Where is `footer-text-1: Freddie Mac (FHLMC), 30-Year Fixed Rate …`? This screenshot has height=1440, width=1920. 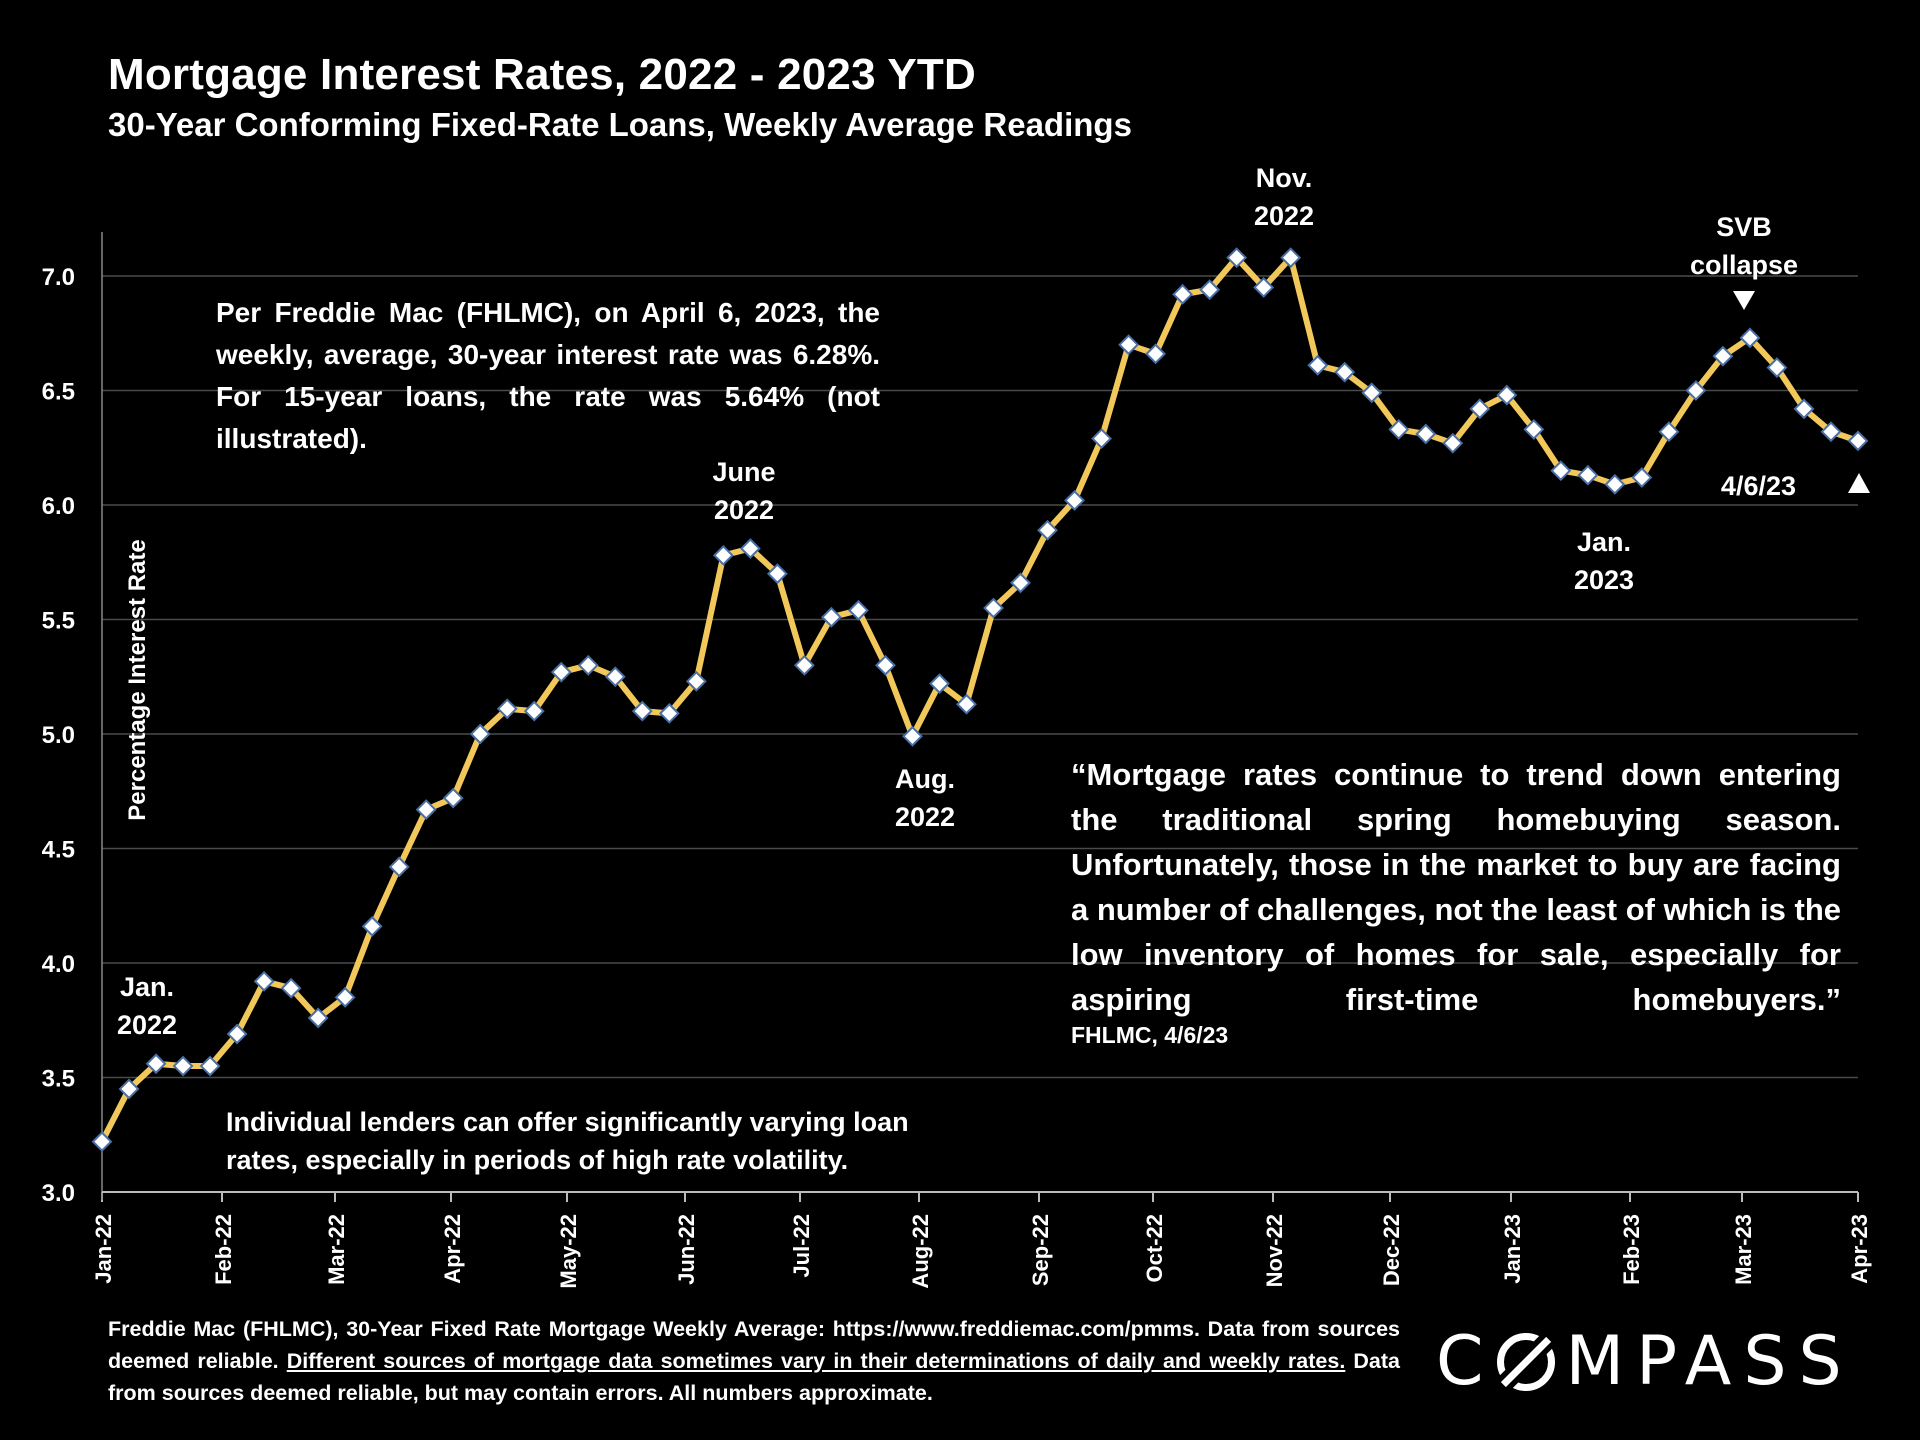 footer-text-1: Freddie Mac (FHLMC), 30-Year Fixed Rate … is located at coordinates (754, 1345).